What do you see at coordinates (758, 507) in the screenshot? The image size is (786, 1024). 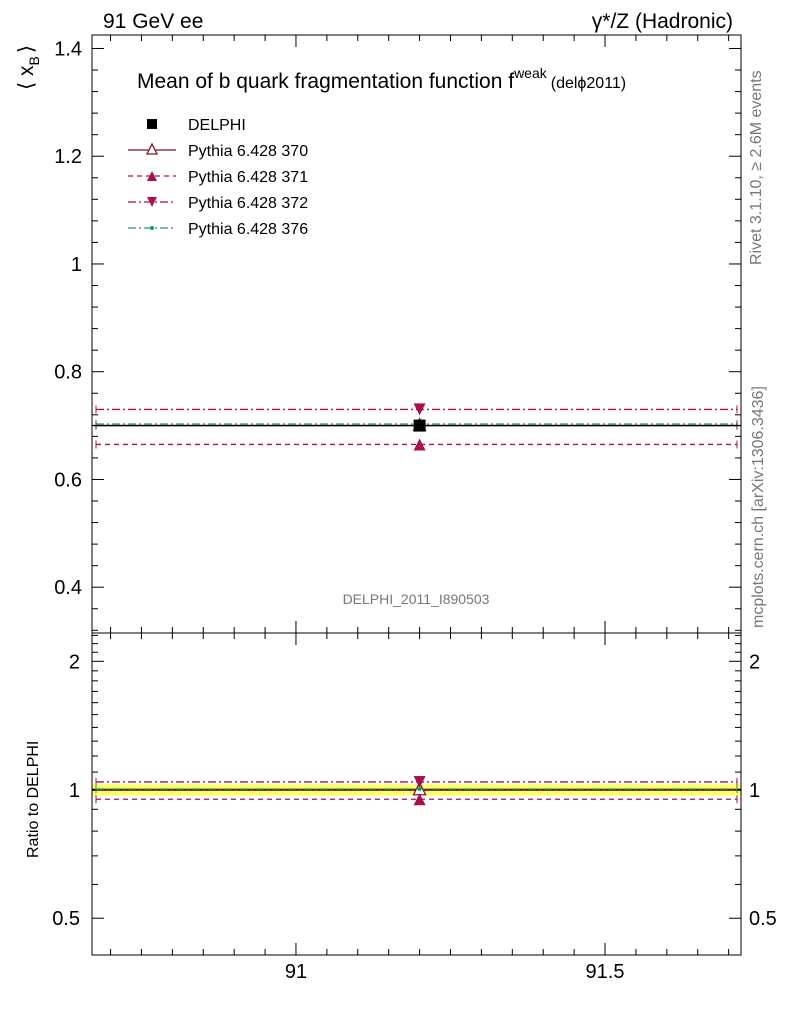 I see `mcplots-info-label: mcplots.cern.ch [arXiv:1306.3436]` at bounding box center [758, 507].